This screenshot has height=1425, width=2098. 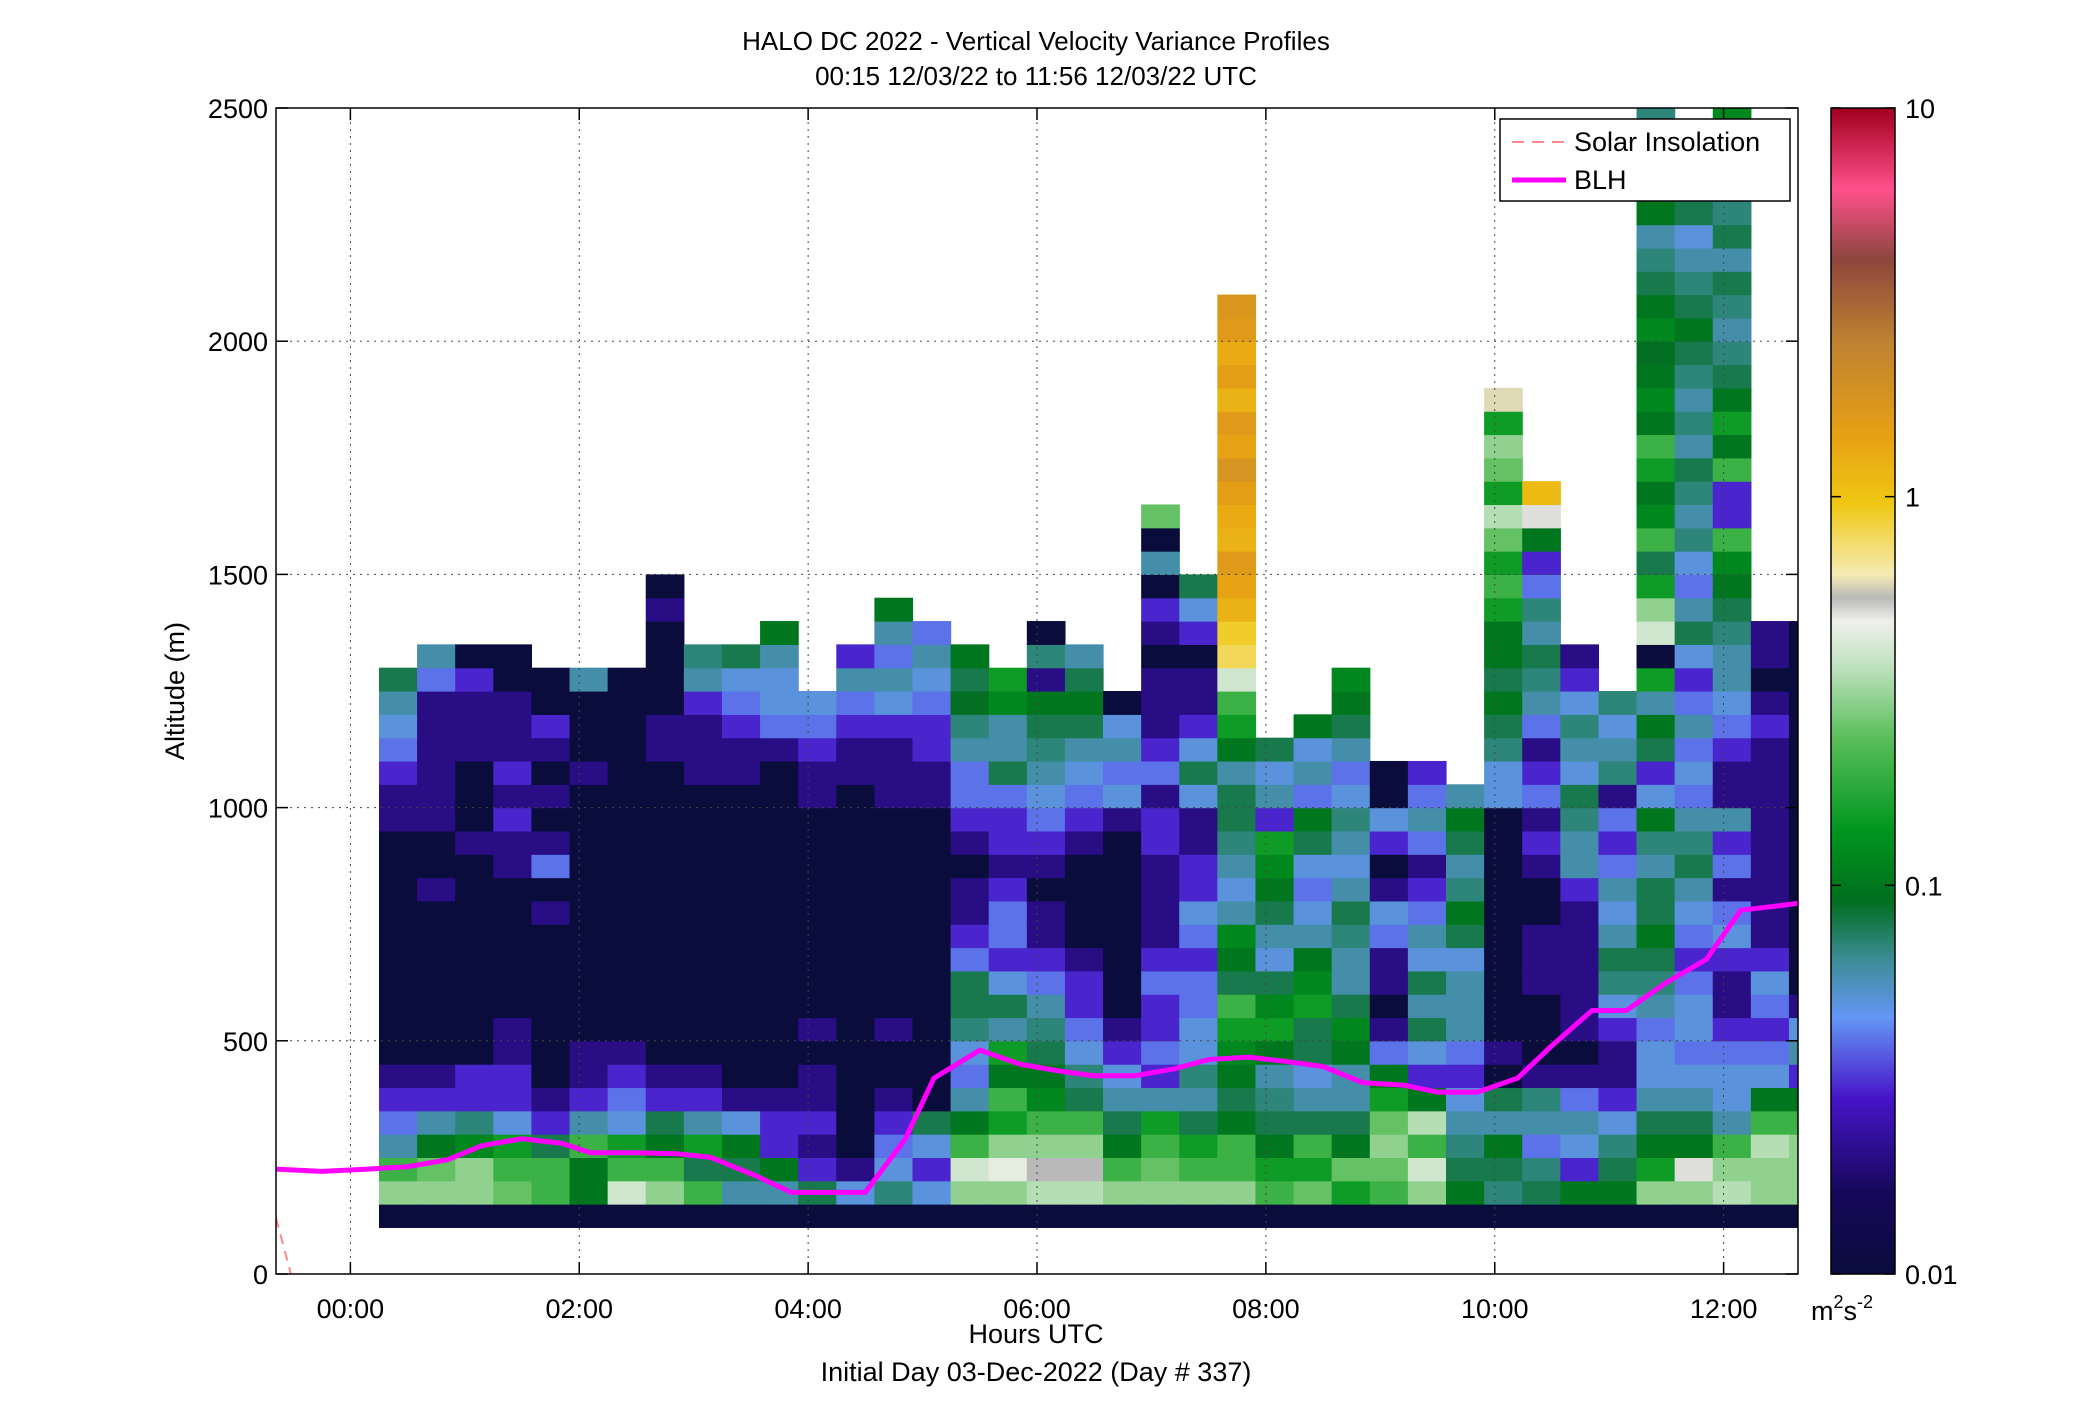 What do you see at coordinates (1645, 160) in the screenshot?
I see `legend: Solar Insolation BLH` at bounding box center [1645, 160].